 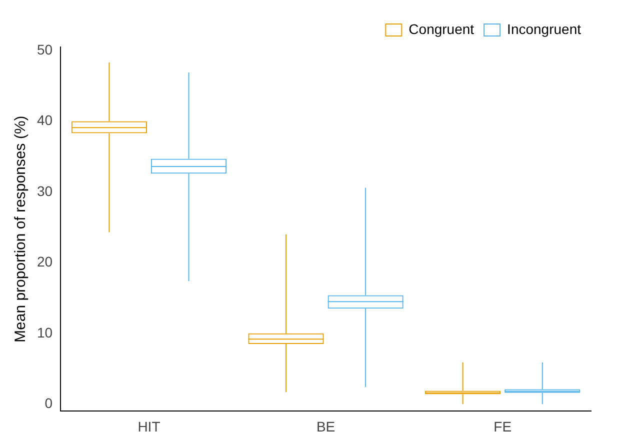 What do you see at coordinates (21, 229) in the screenshot?
I see `y-axis-title: Mean proportion of responses (%)` at bounding box center [21, 229].